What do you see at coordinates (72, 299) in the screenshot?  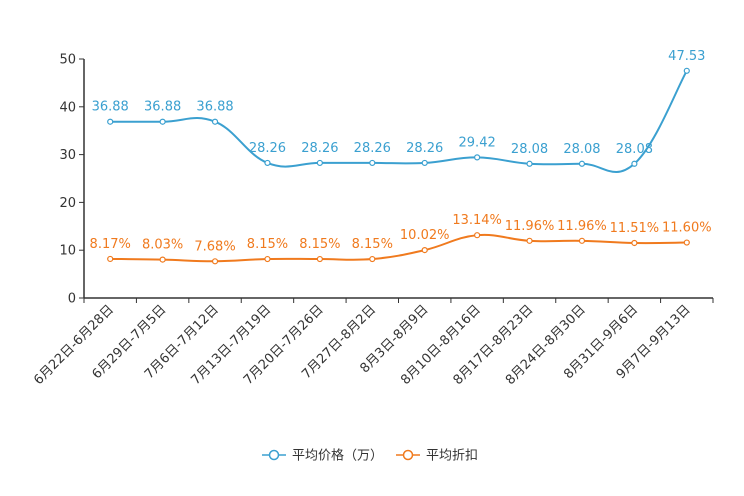 I see `y-tick-label: 0` at bounding box center [72, 299].